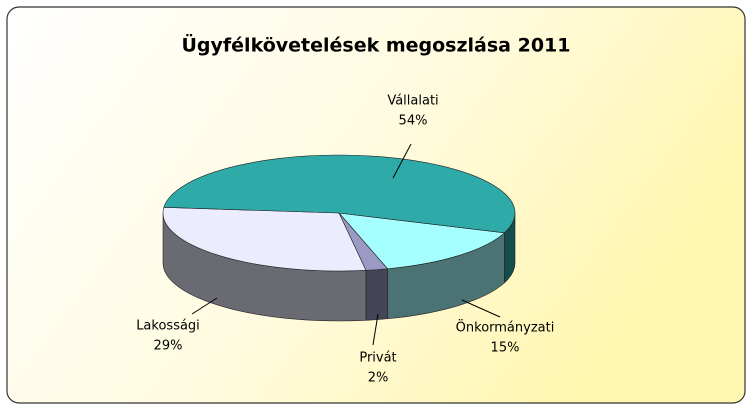  Describe the element at coordinates (168, 326) in the screenshot. I see `slice-label: Lakossági` at that location.